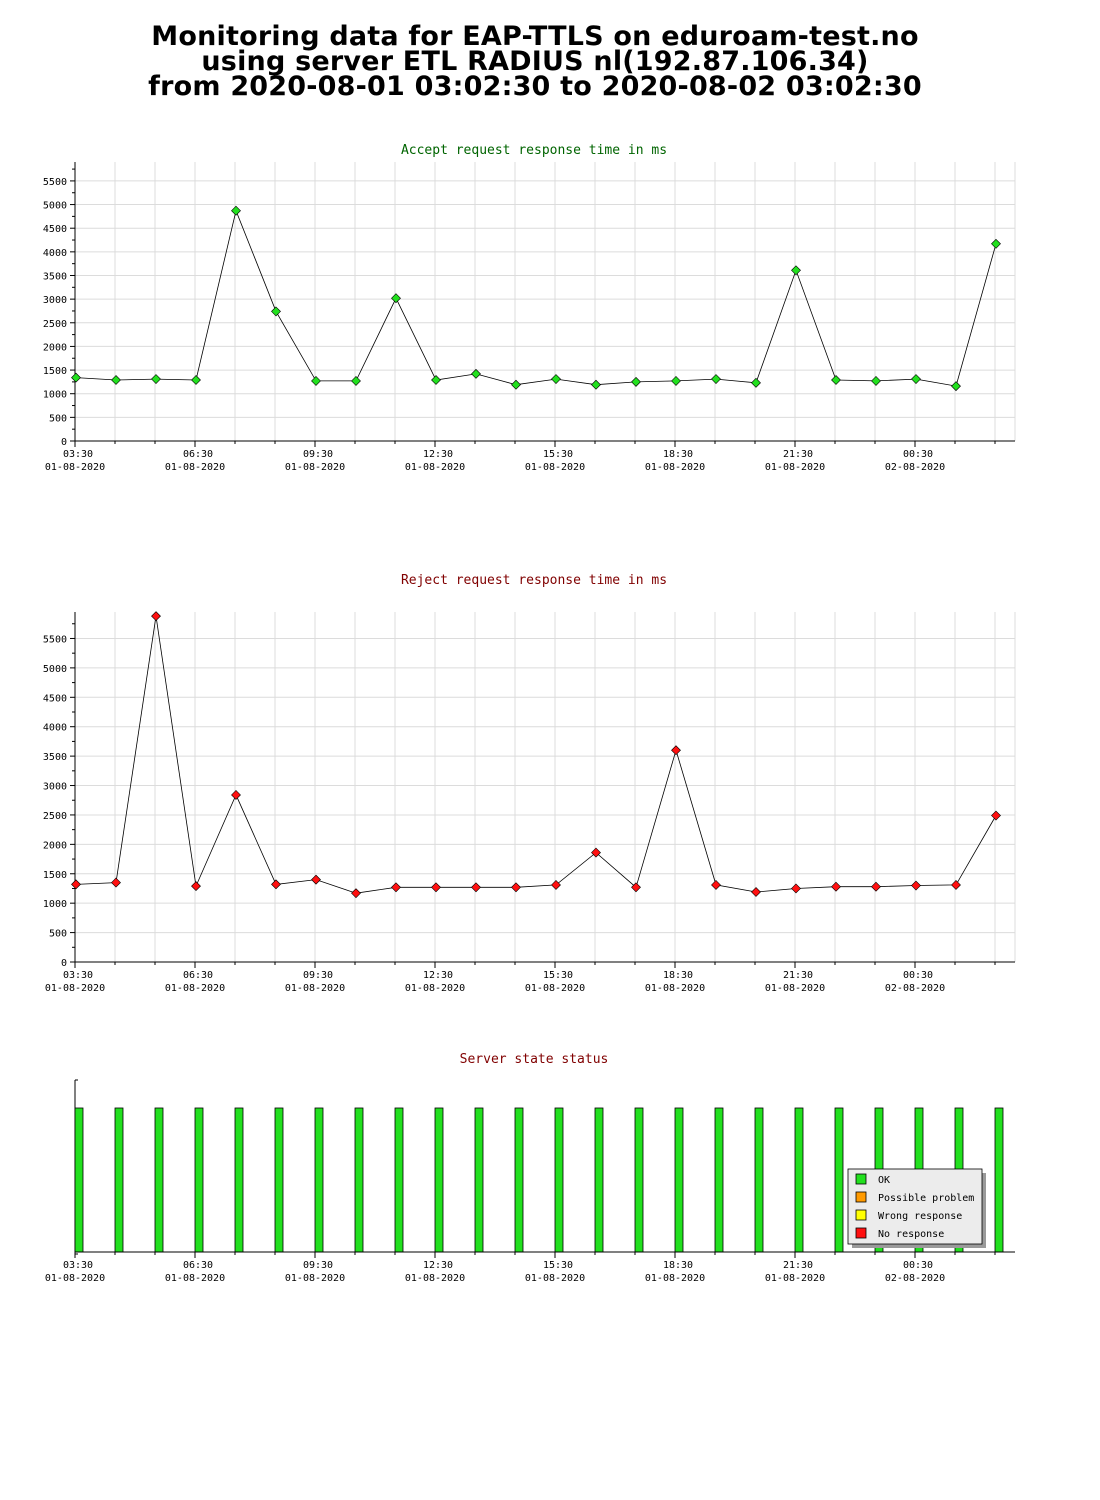 The height and width of the screenshot is (1500, 1100). What do you see at coordinates (678, 1265) in the screenshot?
I see `x-tick-label-time: 18:30` at bounding box center [678, 1265].